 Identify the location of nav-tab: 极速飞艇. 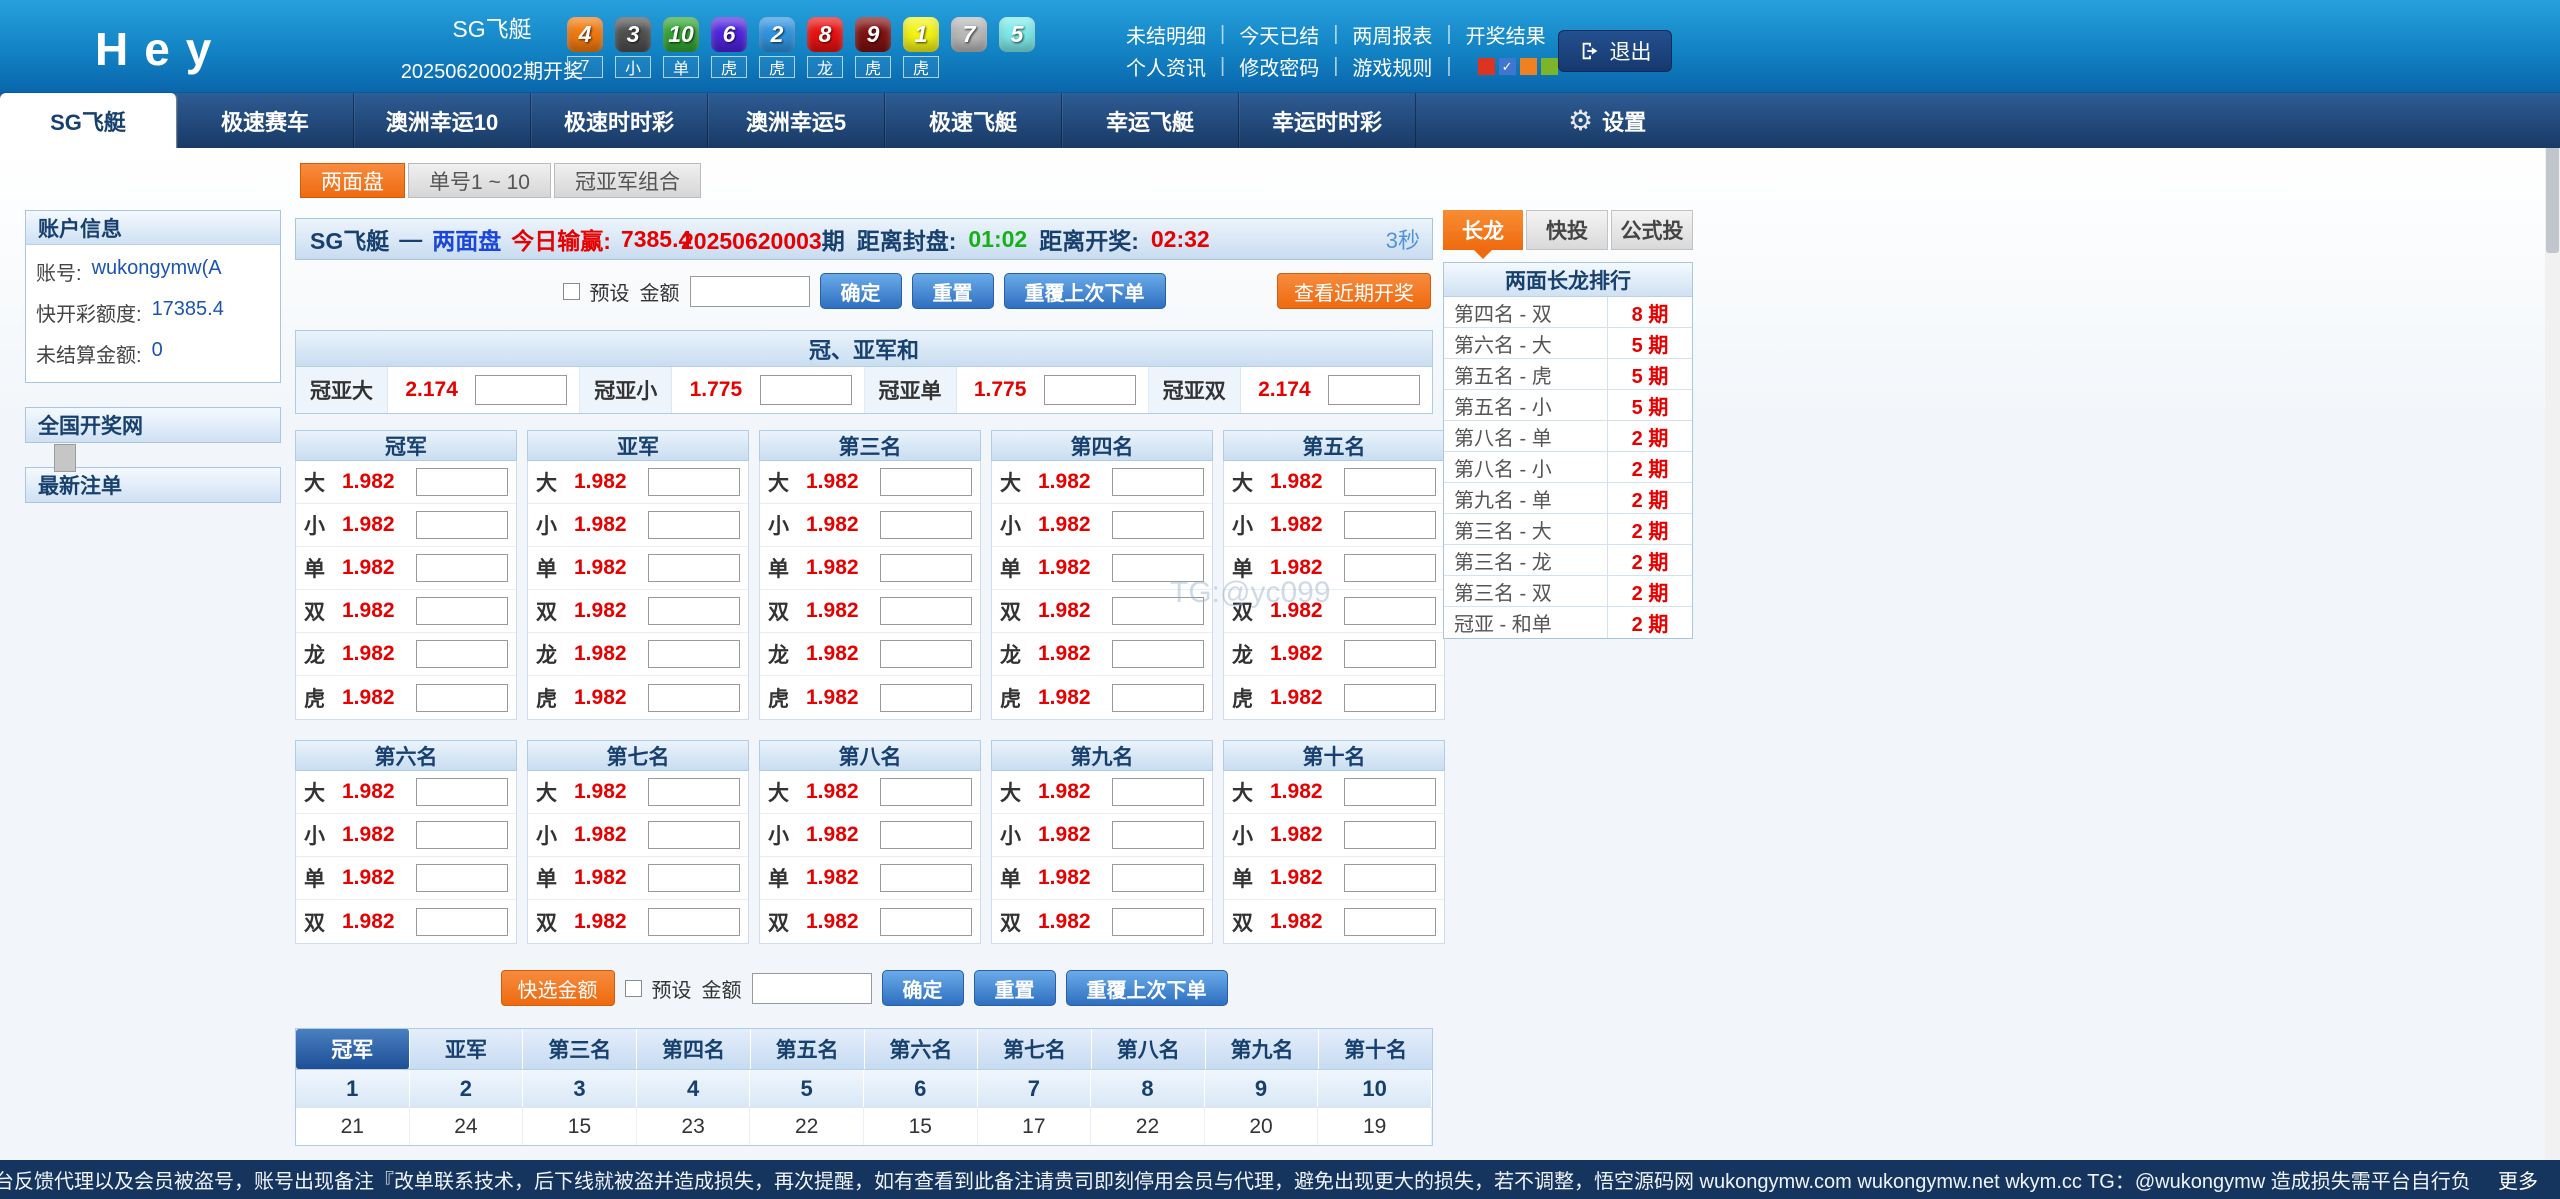
(973, 120).